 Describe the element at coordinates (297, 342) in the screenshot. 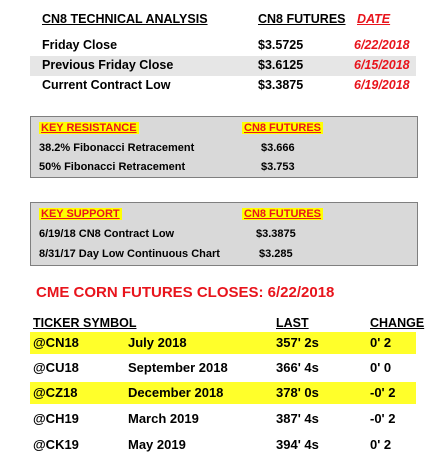

I see `closes-row-last: 357' 2s` at that location.